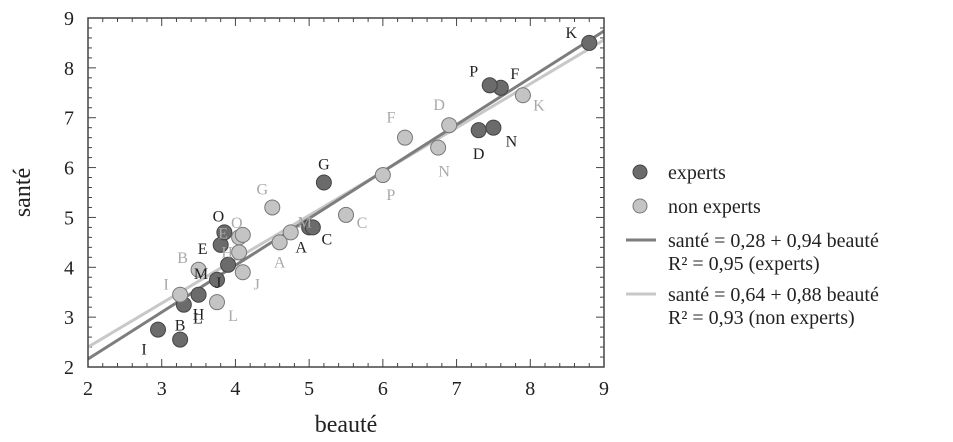  I want to click on point-label-non-experts-C: C, so click(362, 223).